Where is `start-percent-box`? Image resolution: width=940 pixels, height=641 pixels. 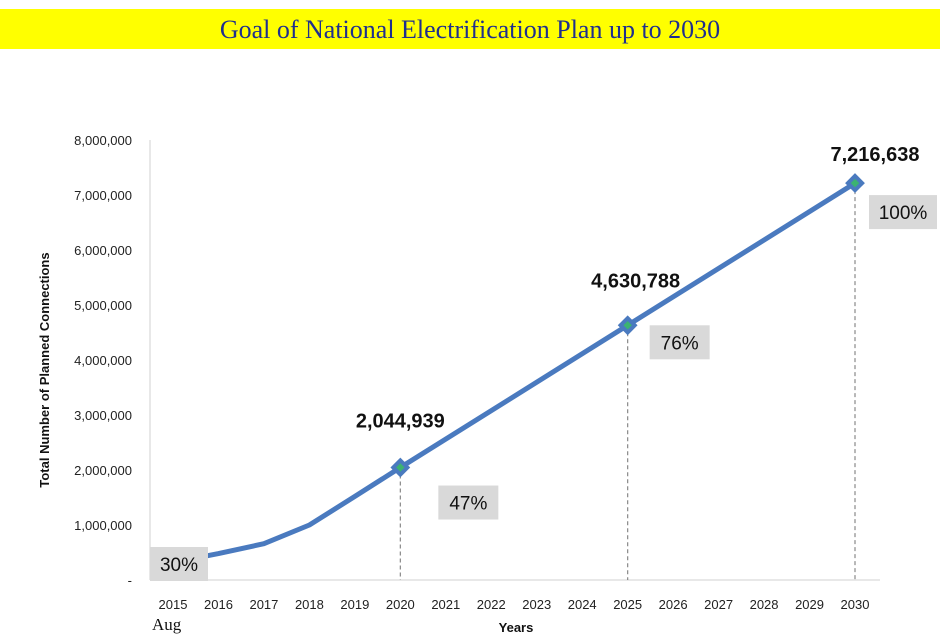 start-percent-box is located at coordinates (179, 564).